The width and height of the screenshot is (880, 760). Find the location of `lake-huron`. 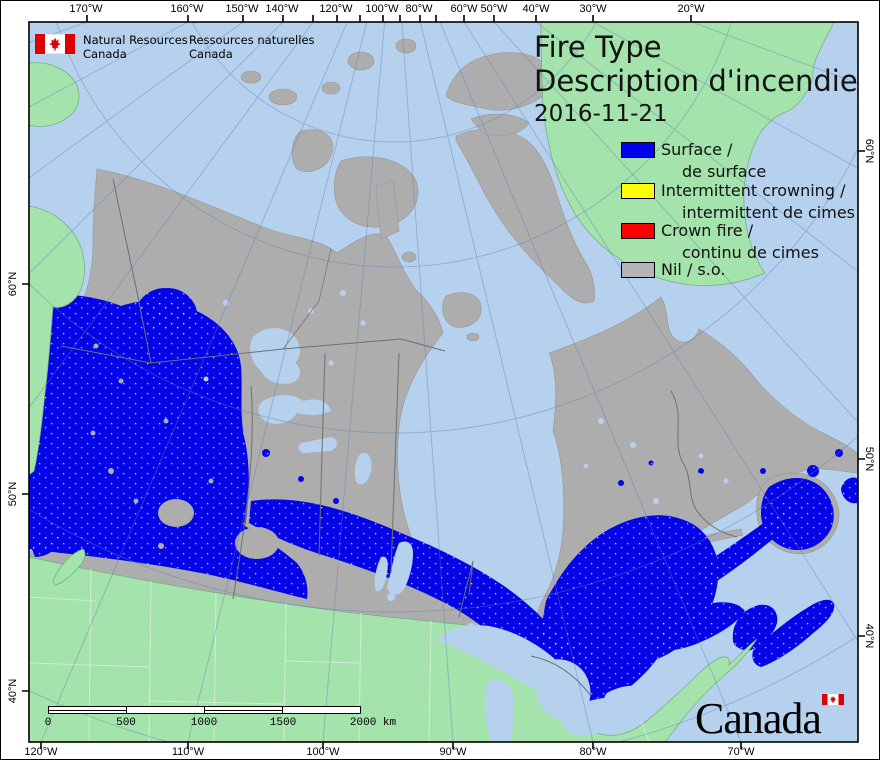

lake-huron is located at coordinates (563, 689).